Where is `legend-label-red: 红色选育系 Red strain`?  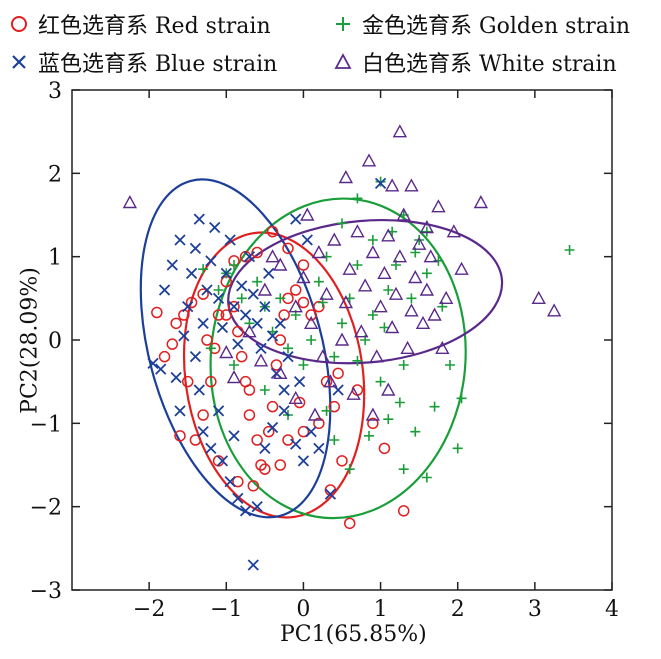
legend-label-red: 红色选育系 Red strain is located at coordinates (154, 26).